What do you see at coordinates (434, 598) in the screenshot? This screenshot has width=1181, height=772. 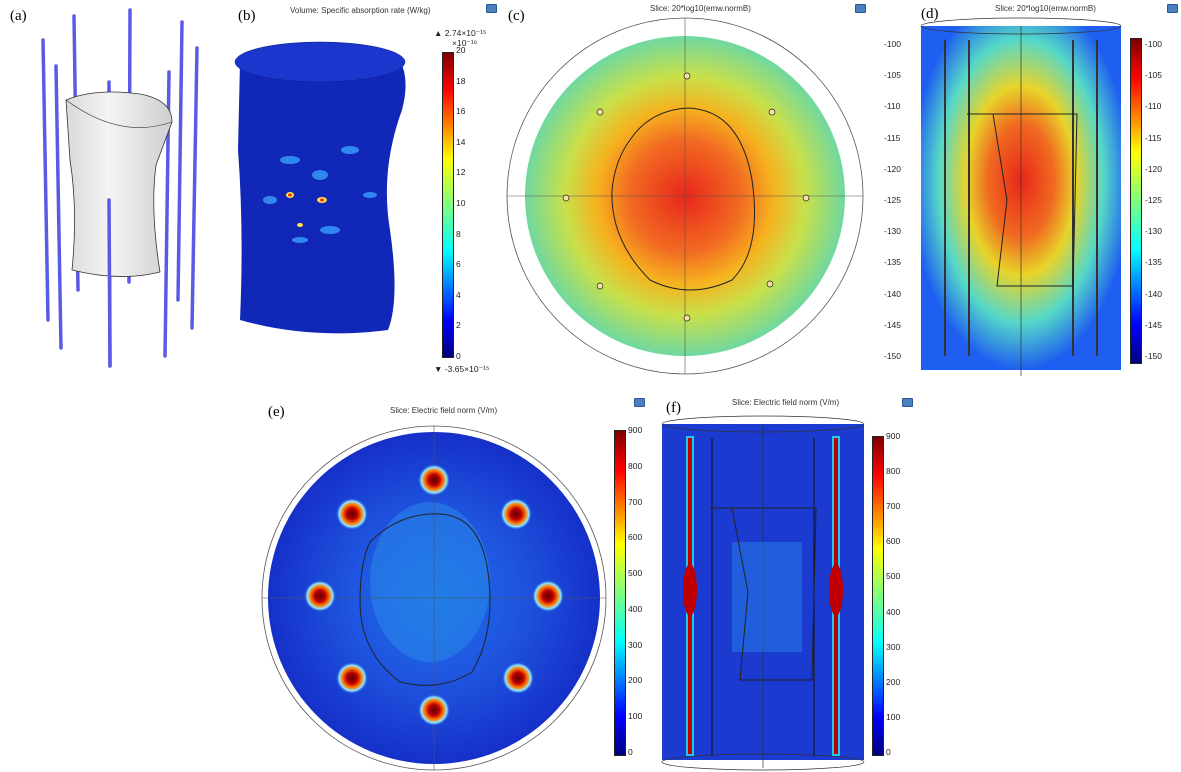 I see `electric-field-slice-axial` at bounding box center [434, 598].